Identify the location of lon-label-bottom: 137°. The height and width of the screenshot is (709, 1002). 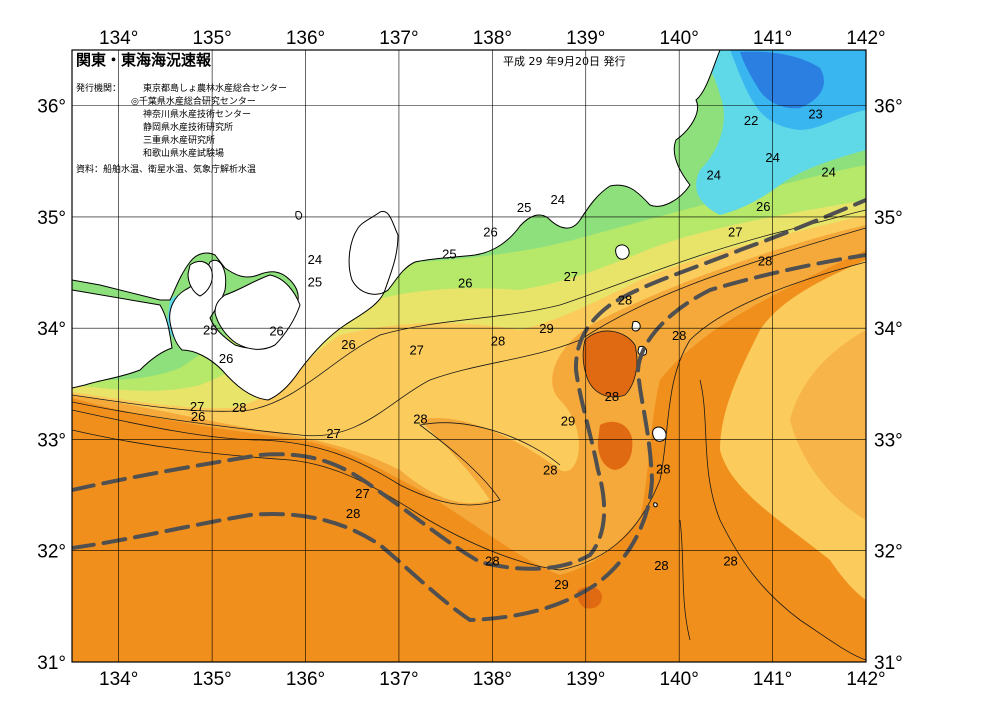
(398, 679).